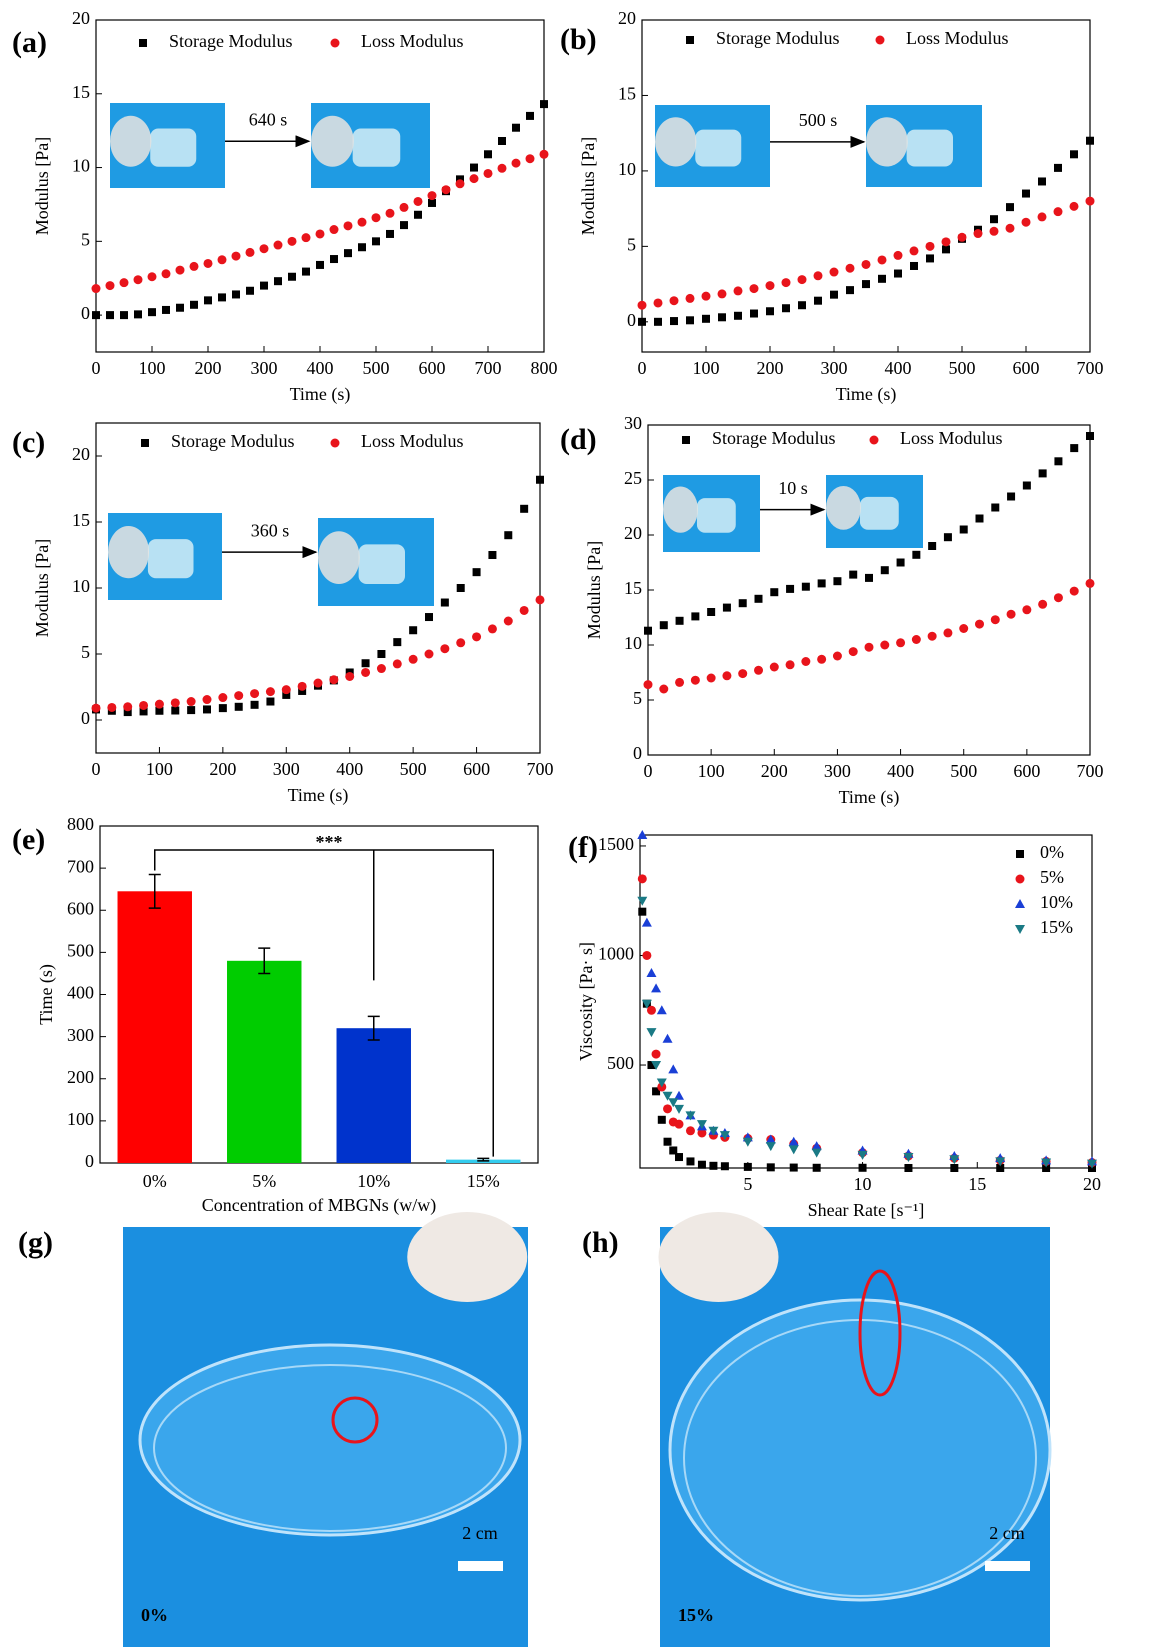 This screenshot has width=1162, height=1649. What do you see at coordinates (793, 488) in the screenshot?
I see `annotation: 10 s` at bounding box center [793, 488].